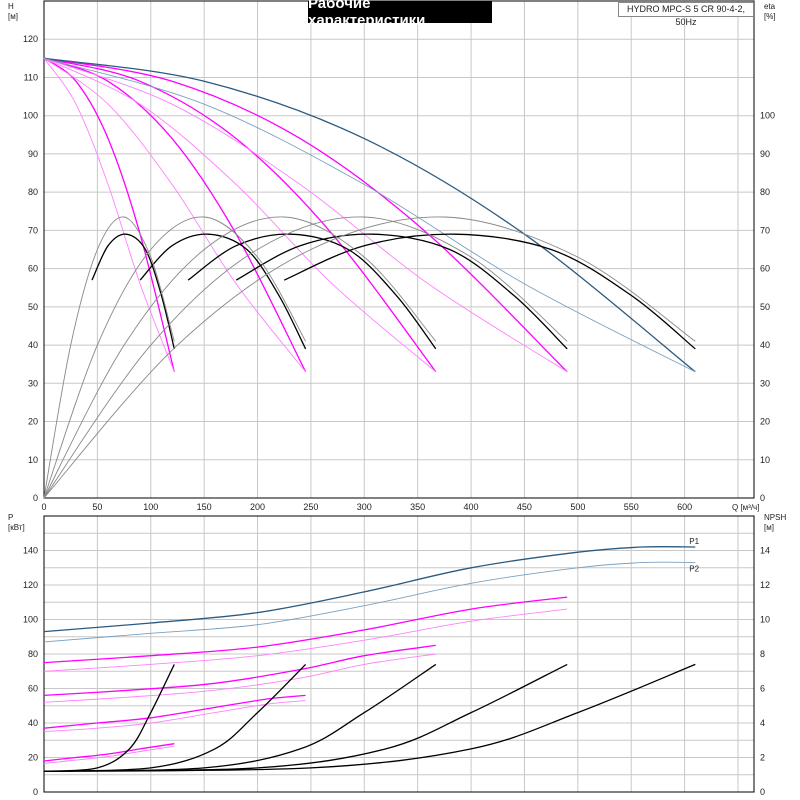 This screenshot has width=800, height=800. What do you see at coordinates (770, 6) in the screenshot?
I see `y-axis-label-right: eta` at bounding box center [770, 6].